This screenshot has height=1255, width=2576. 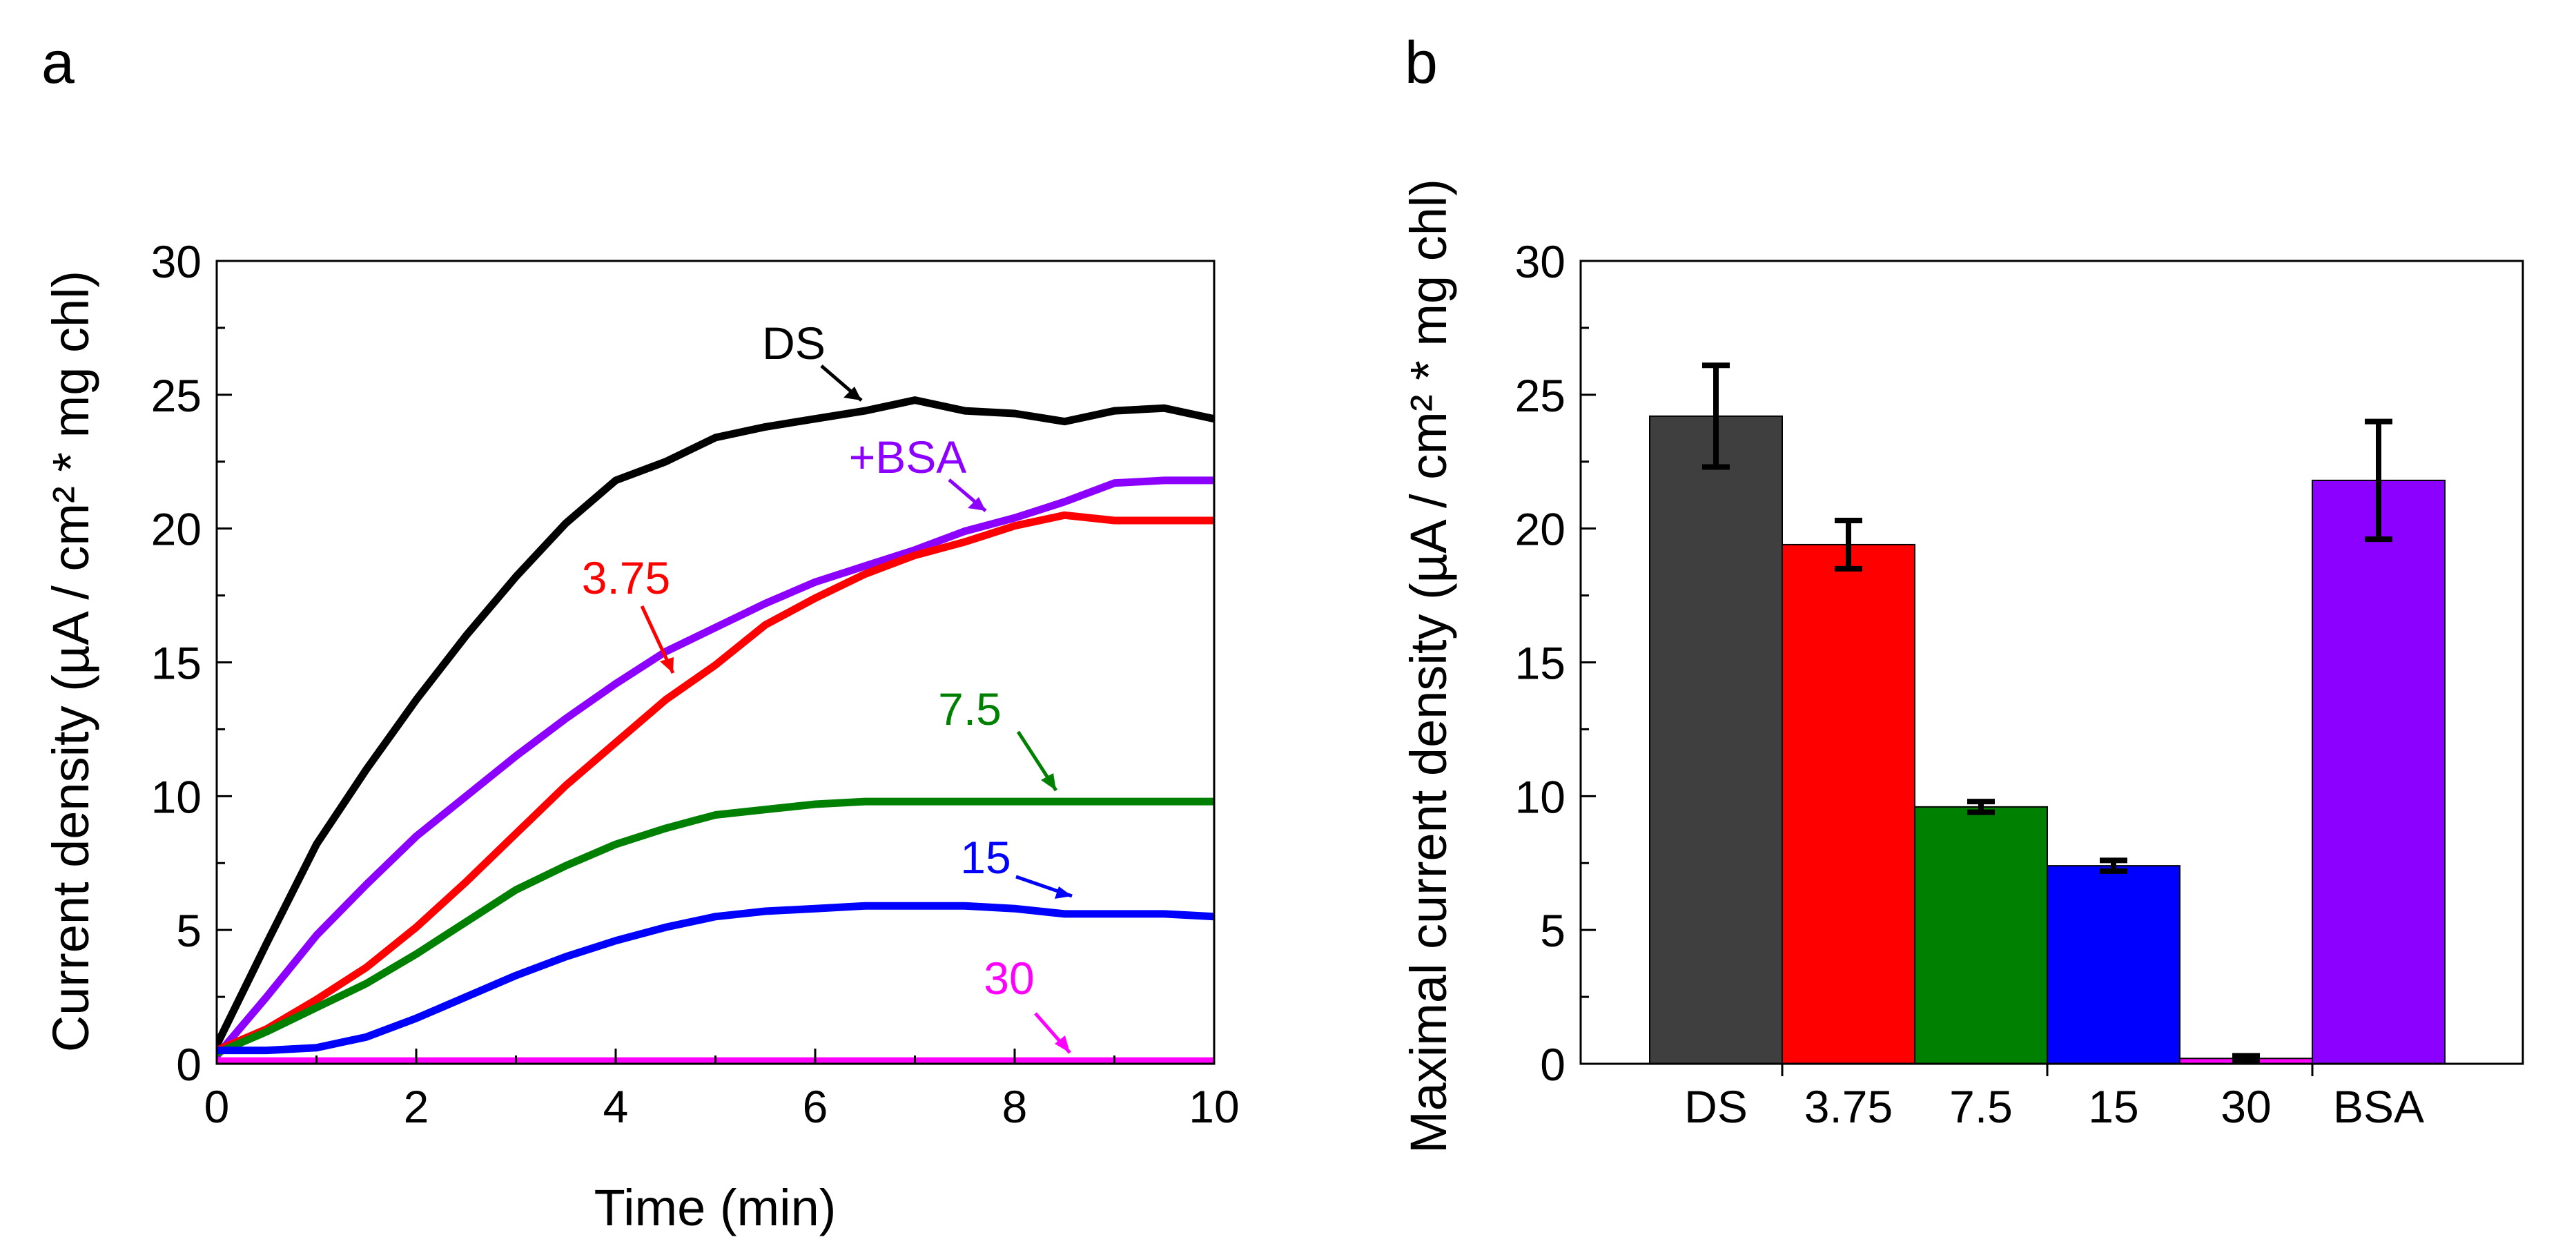 I want to click on x-tick-label: 2, so click(x=416, y=1106).